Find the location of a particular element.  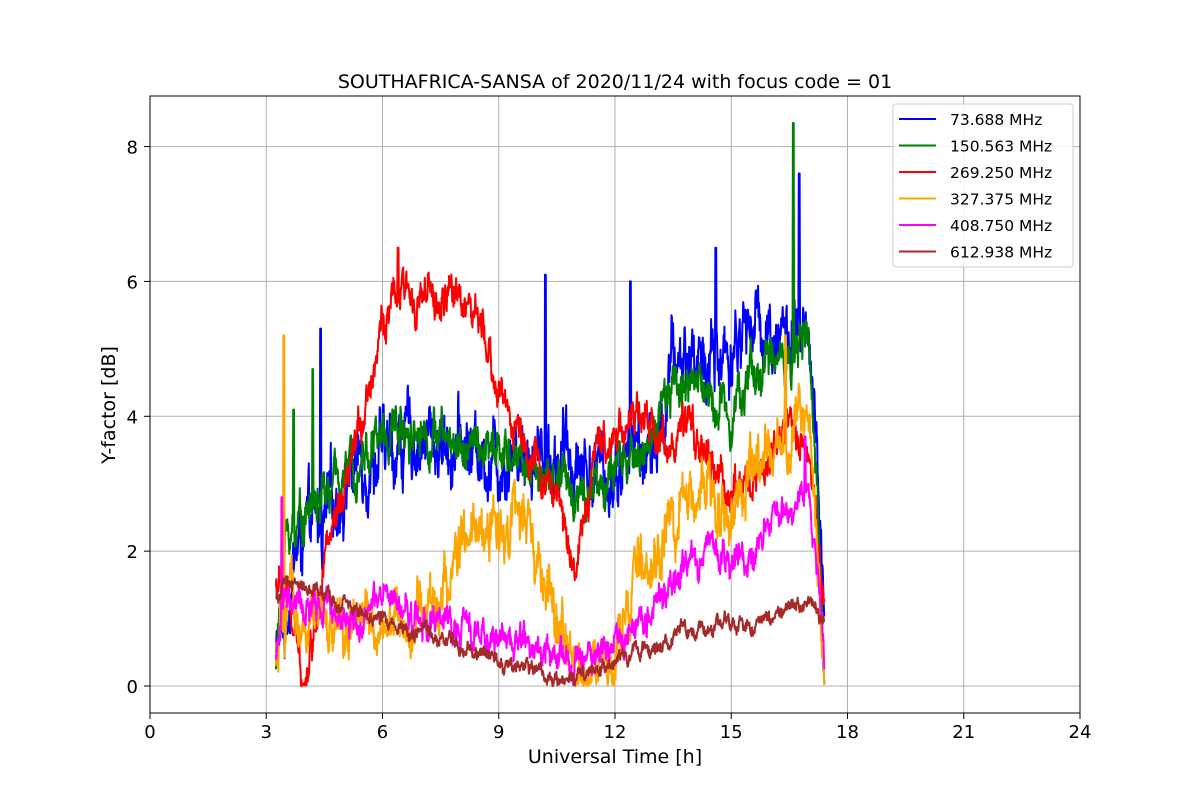

x-tick-label: 9 is located at coordinates (498, 732).